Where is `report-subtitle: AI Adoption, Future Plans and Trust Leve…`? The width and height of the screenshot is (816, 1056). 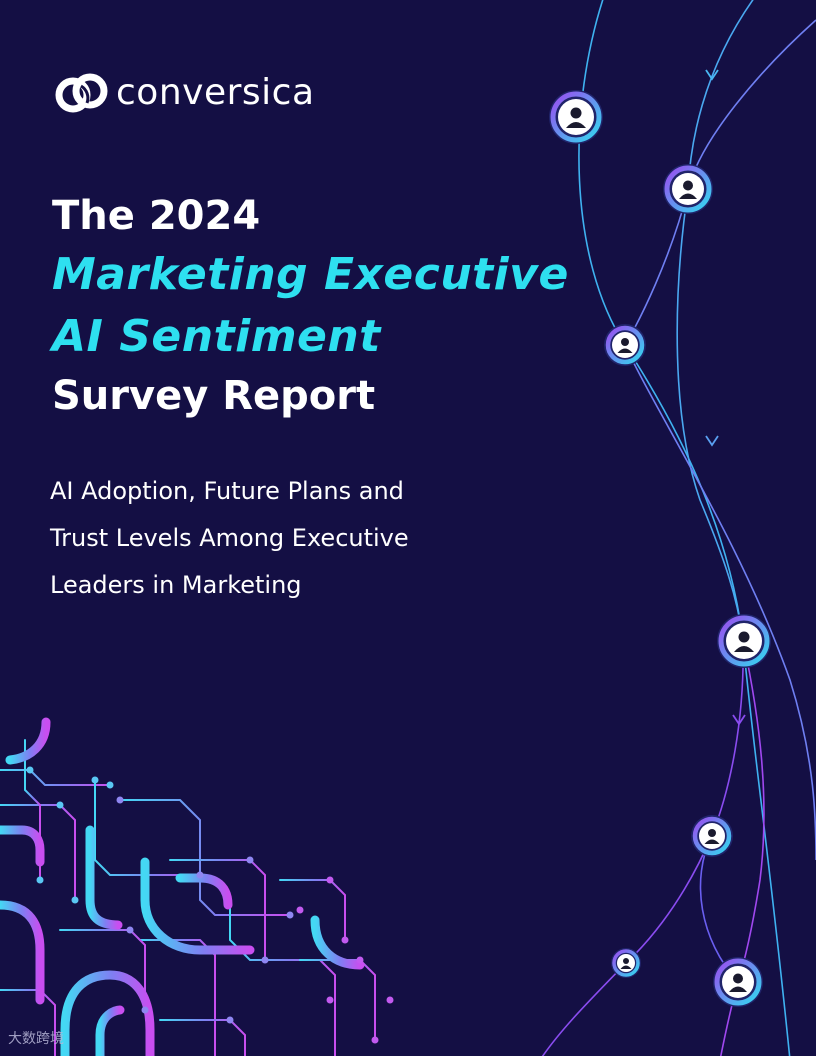 report-subtitle: AI Adoption, Future Plans and Trust Leve… is located at coordinates (280, 538).